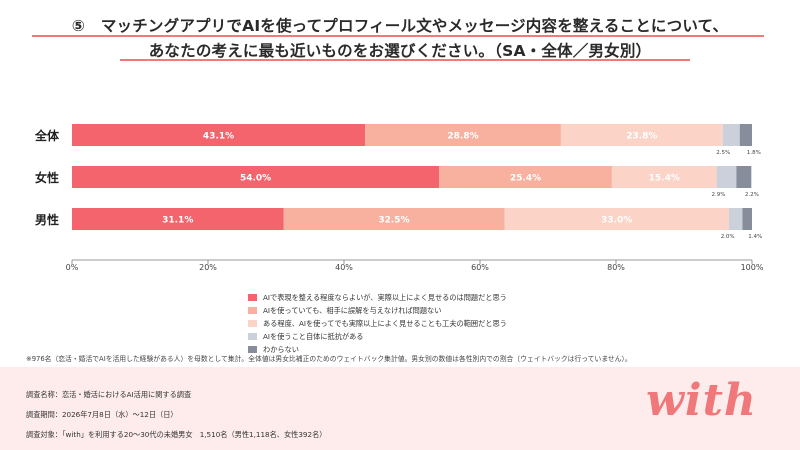 The image size is (800, 450). Describe the element at coordinates (728, 237) in the screenshot. I see `data-label-small: 2.0%` at that location.